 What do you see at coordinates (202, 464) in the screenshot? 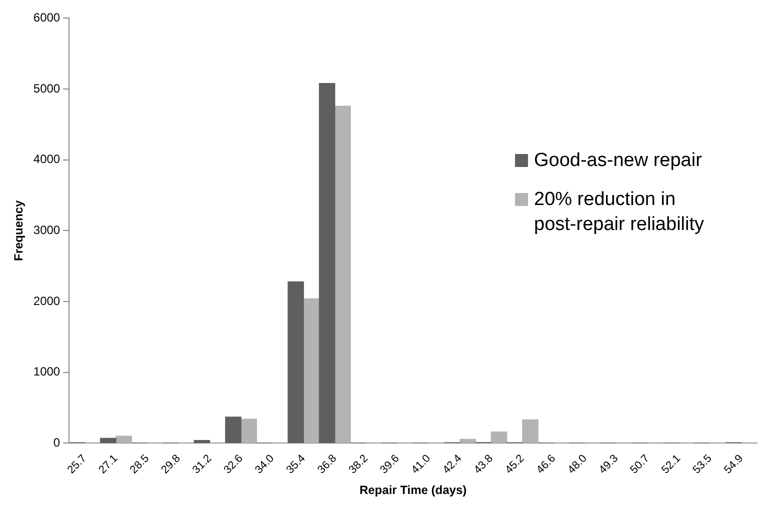
I see `x-tick-label: 31.2` at bounding box center [202, 464].